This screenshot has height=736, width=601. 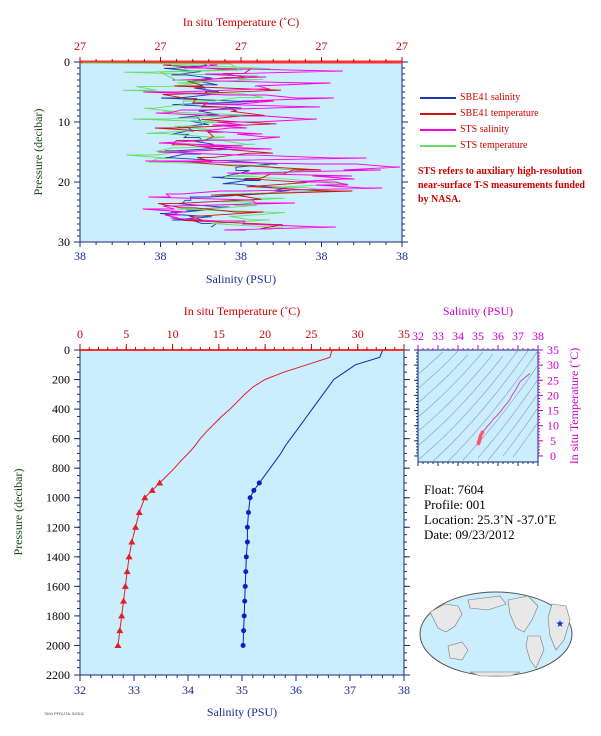 I want to click on ts-sal-ticks: 32 33 34 35 36 37 38, so click(x=478, y=397).